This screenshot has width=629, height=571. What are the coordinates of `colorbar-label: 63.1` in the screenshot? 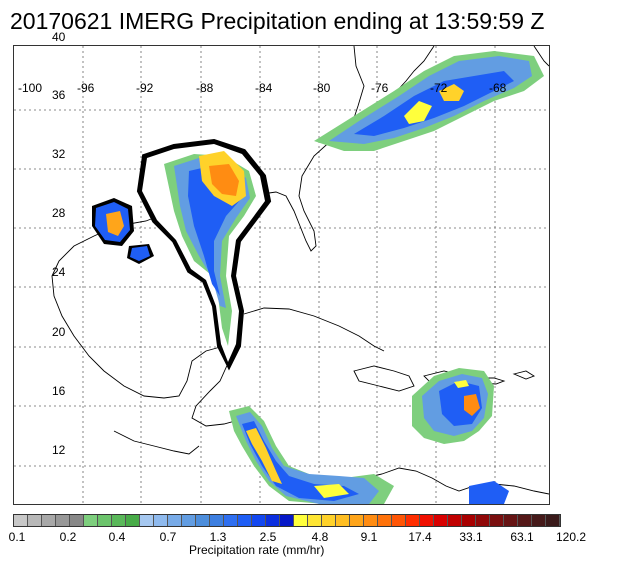 It's located at (522, 537).